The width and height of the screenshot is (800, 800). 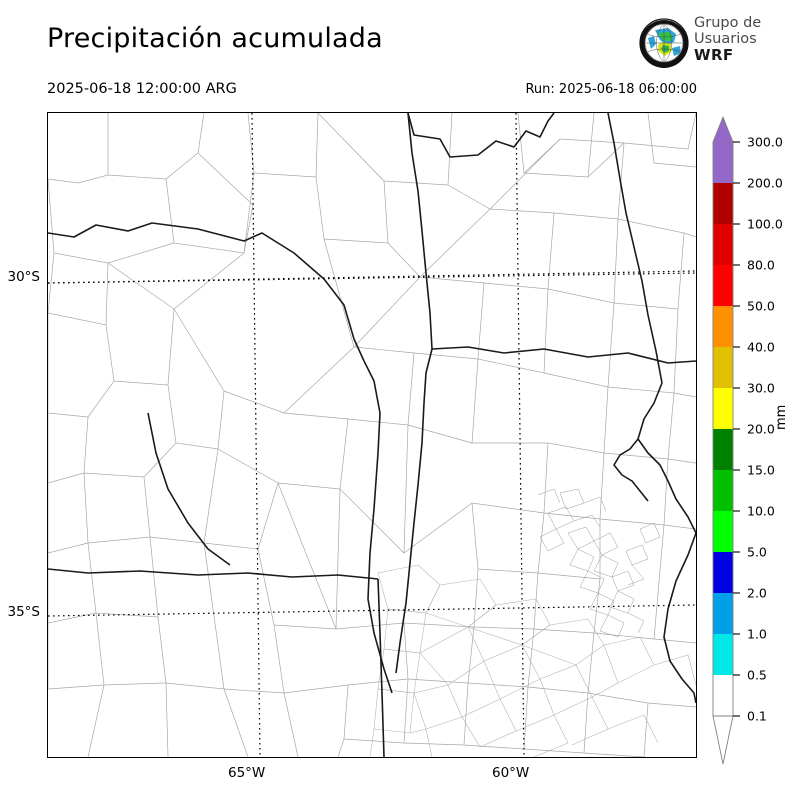 I want to click on logo-line-1: Grupo de, so click(x=728, y=23).